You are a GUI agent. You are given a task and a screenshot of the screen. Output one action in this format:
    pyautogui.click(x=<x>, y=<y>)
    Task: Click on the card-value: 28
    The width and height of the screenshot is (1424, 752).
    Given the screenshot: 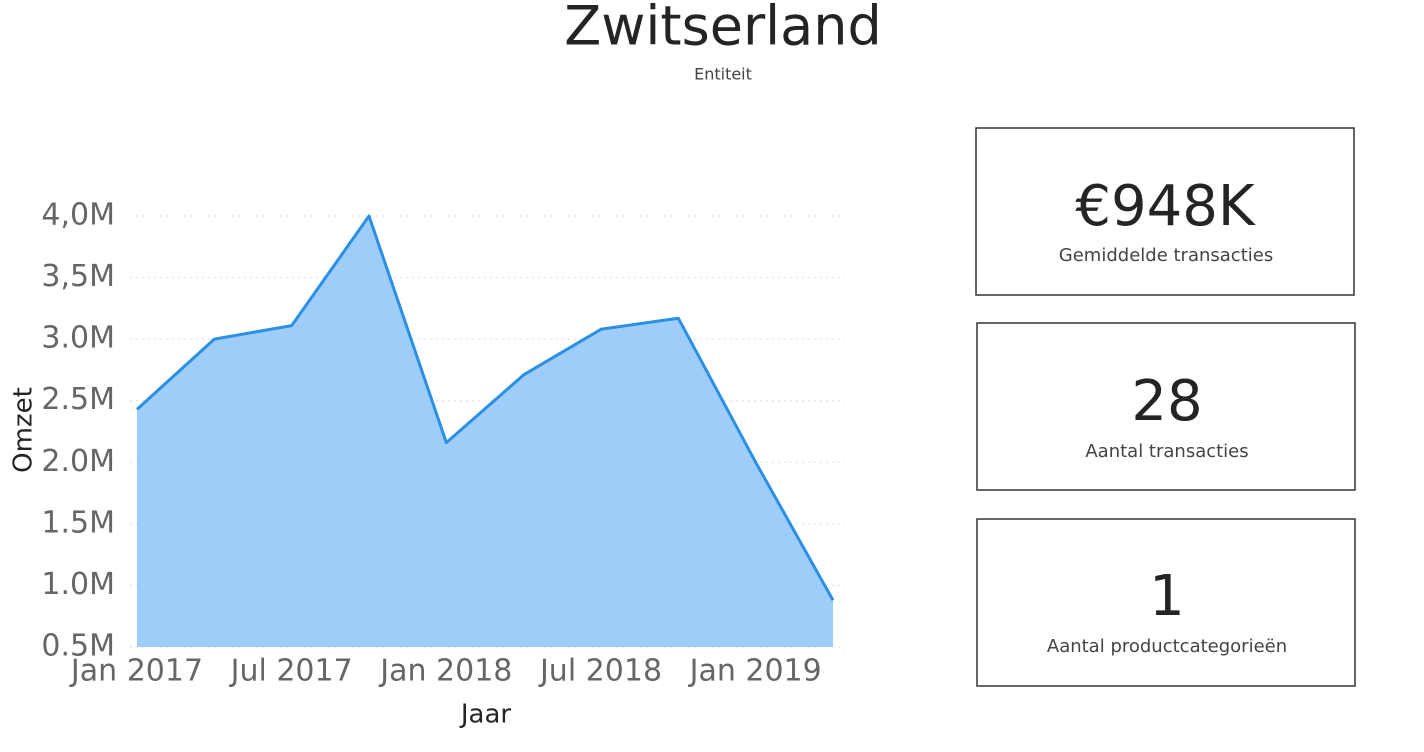 What is the action you would take?
    pyautogui.click(x=1166, y=401)
    